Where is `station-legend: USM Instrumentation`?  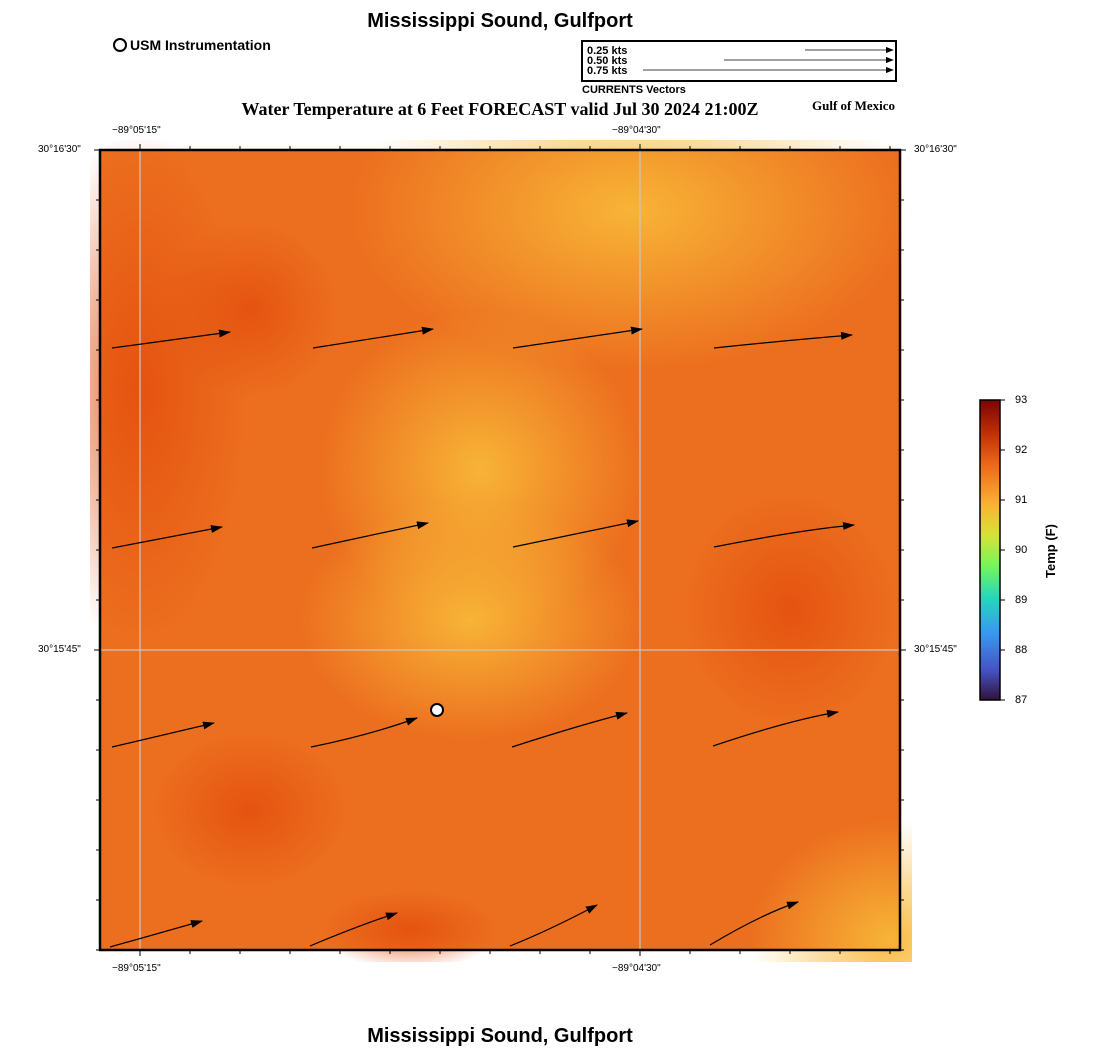 station-legend: USM Instrumentation is located at coordinates (192, 45).